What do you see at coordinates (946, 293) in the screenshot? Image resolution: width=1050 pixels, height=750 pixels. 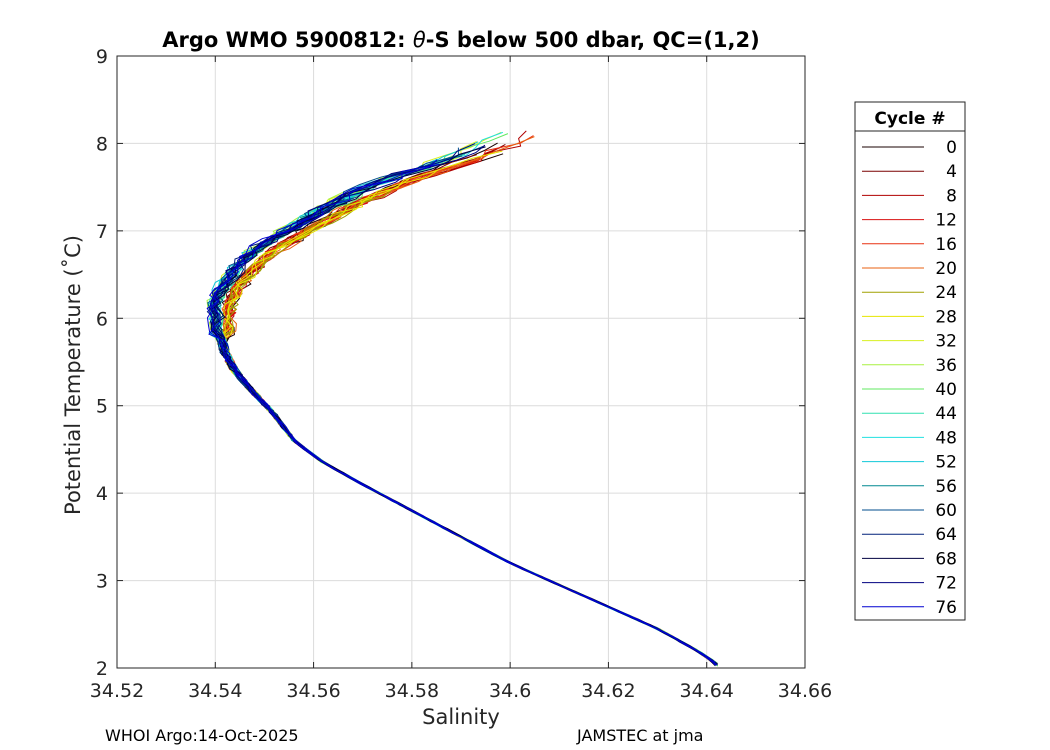 I see `legend-label: 24` at bounding box center [946, 293].